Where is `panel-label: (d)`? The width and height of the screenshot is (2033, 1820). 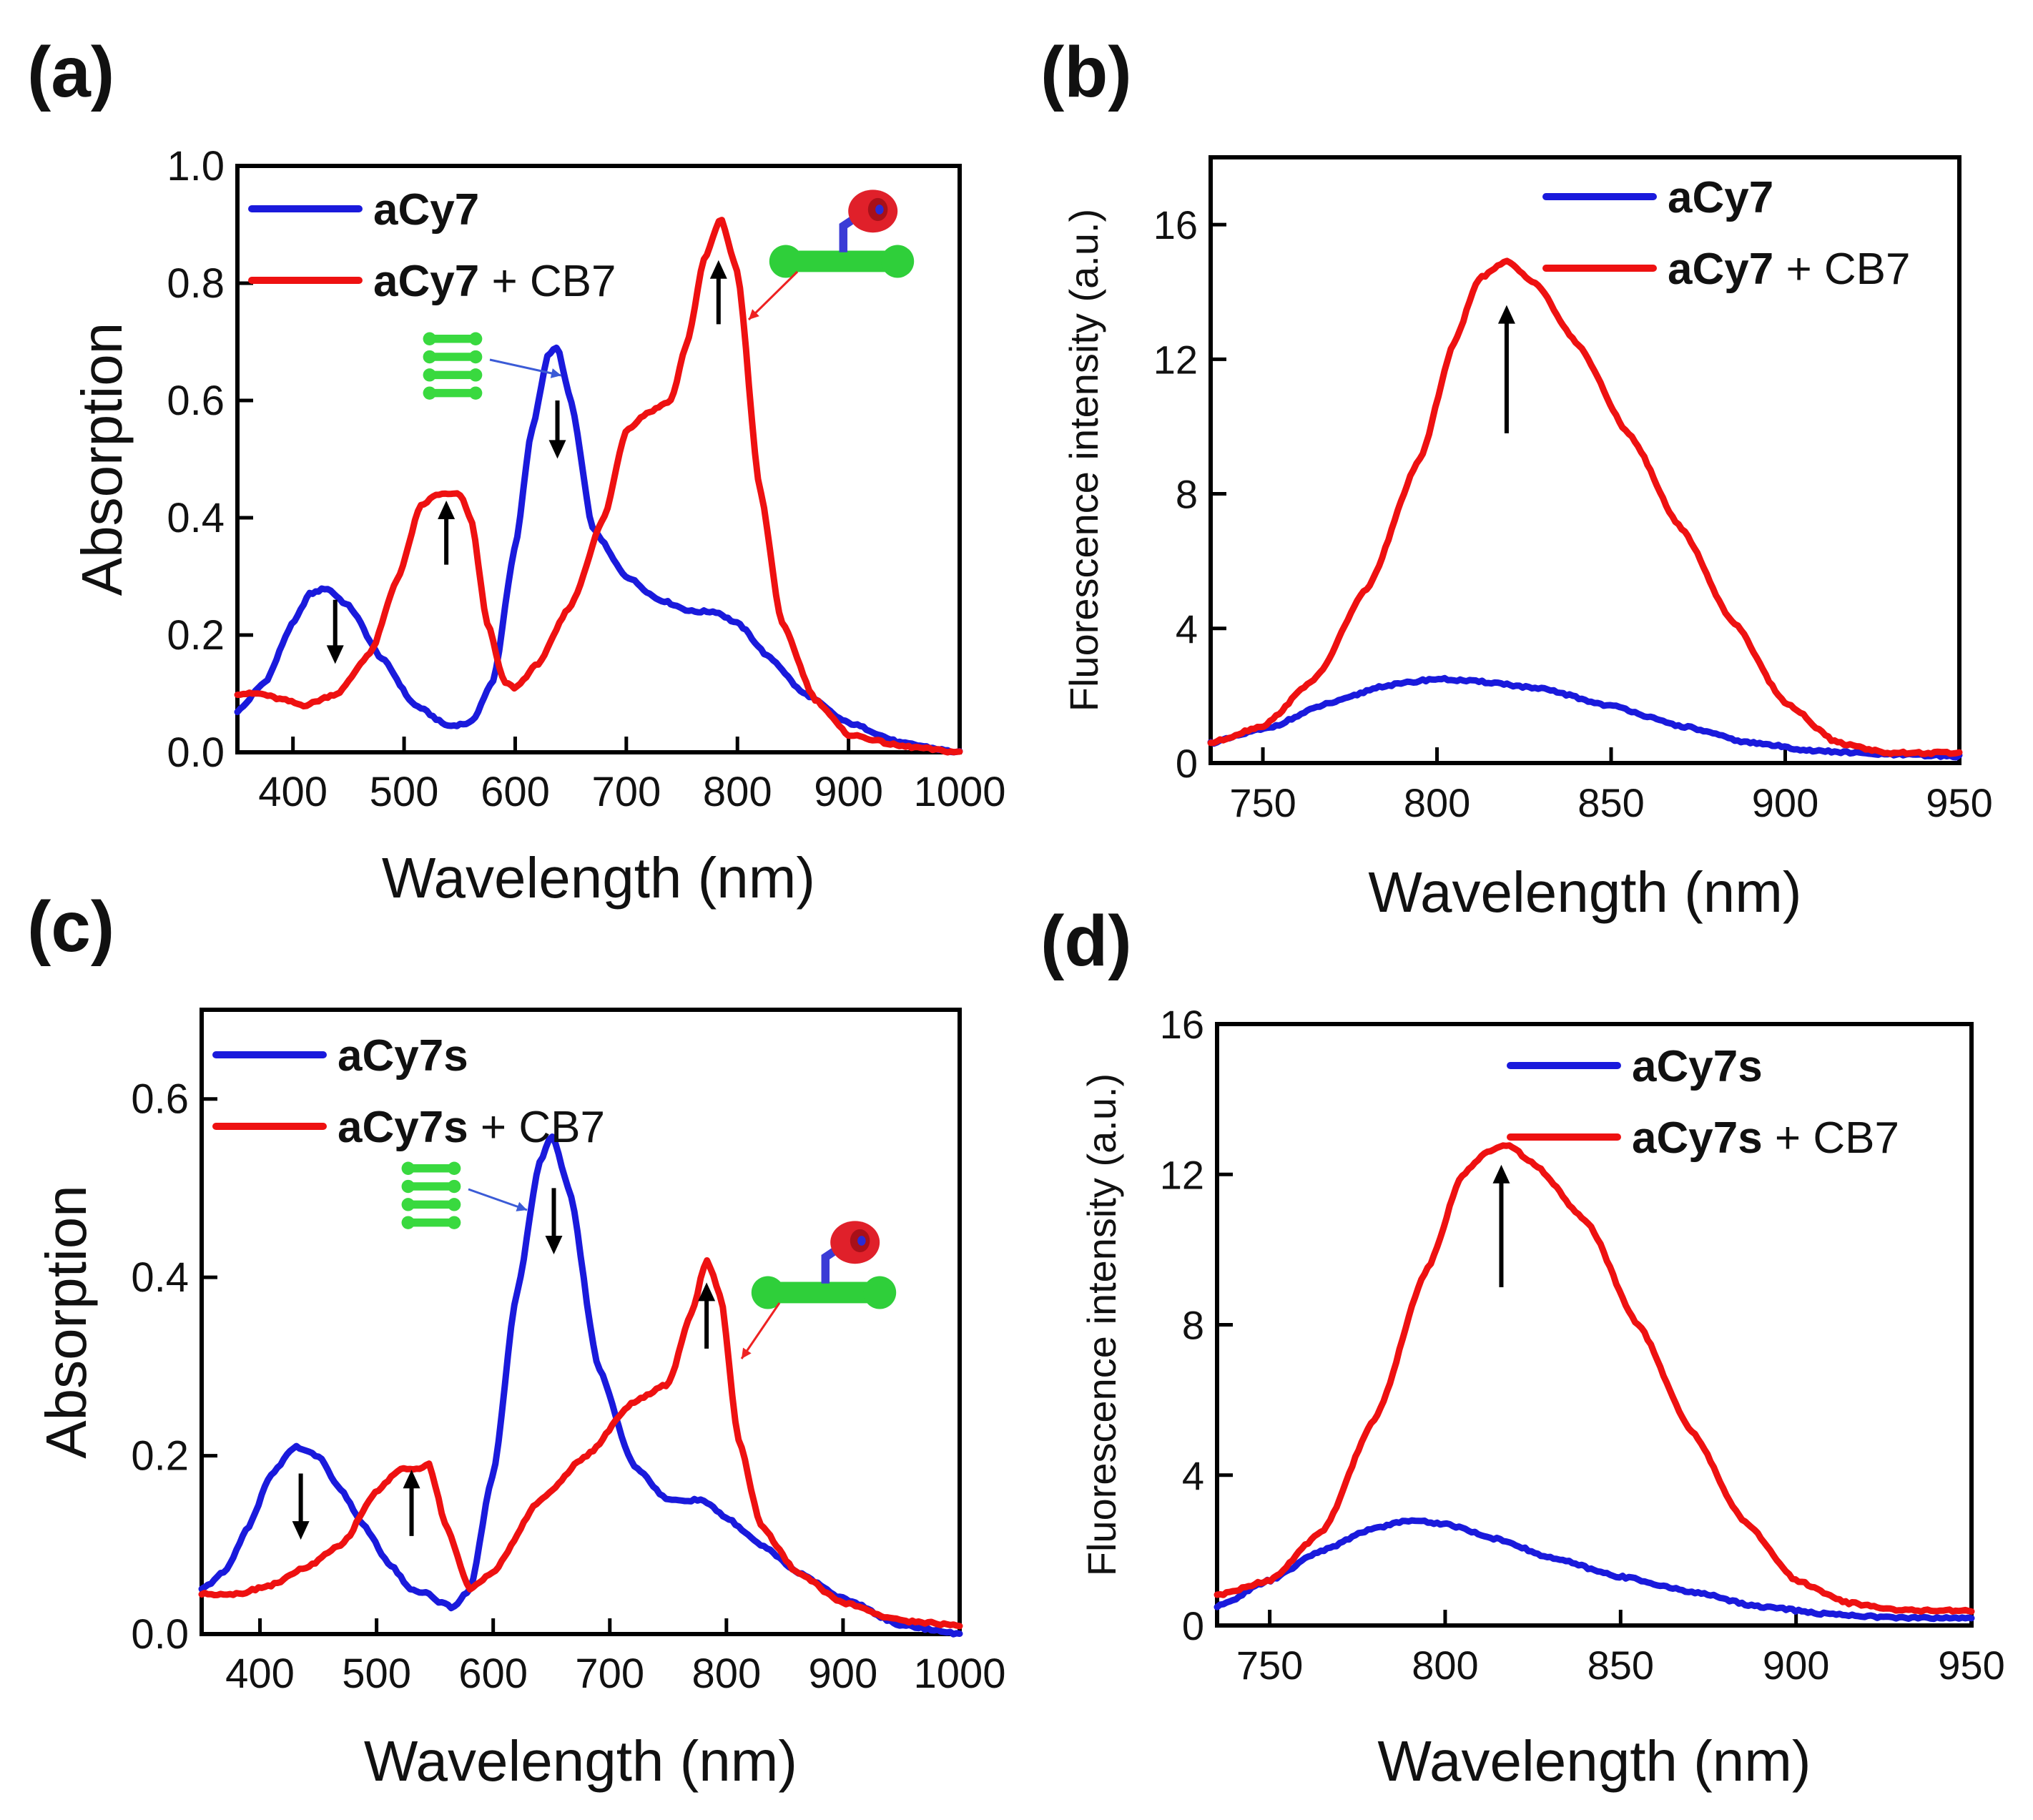
panel-label: (d) is located at coordinates (1086, 941).